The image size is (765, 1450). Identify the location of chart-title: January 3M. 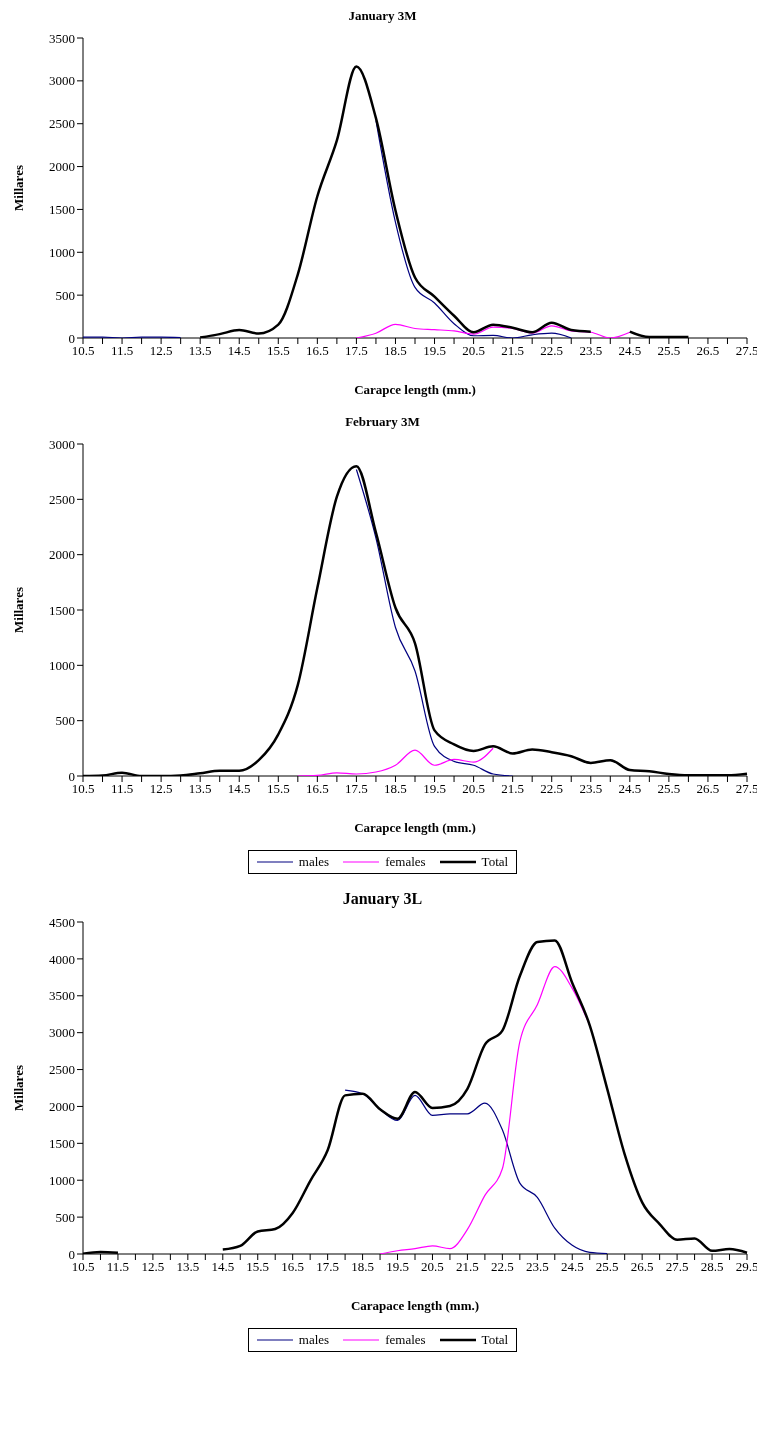
(382, 16).